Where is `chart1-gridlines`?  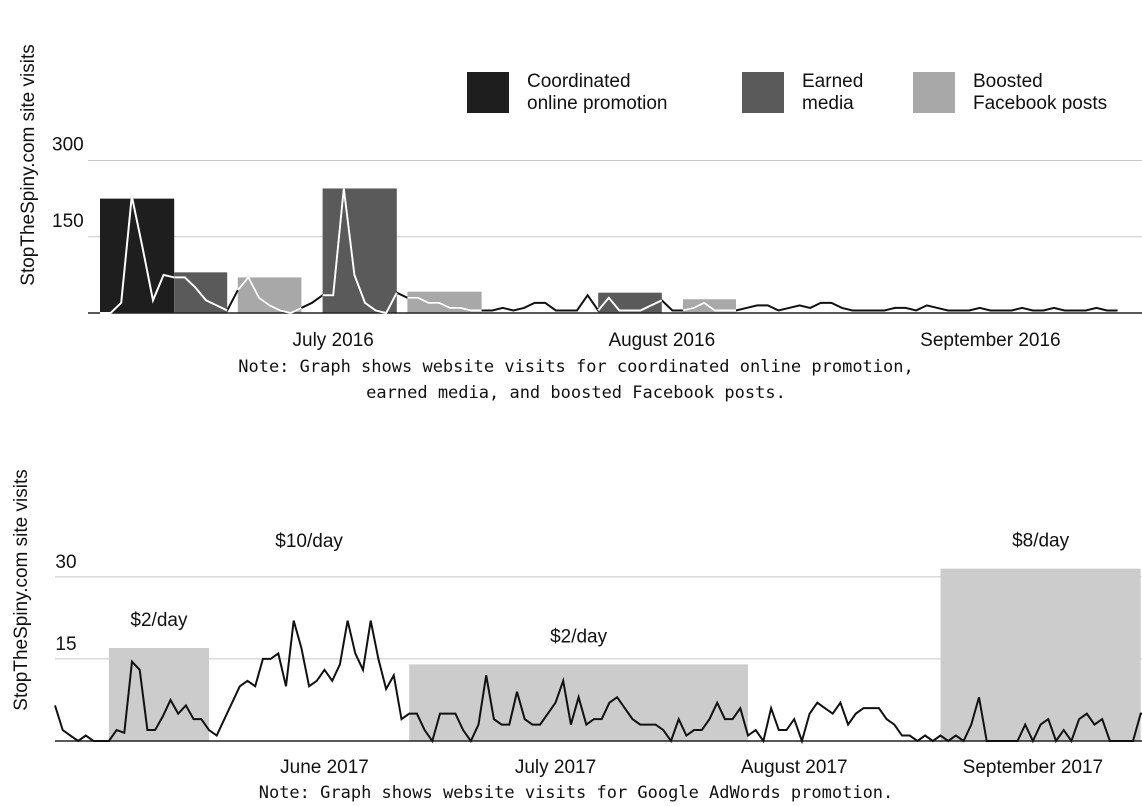 chart1-gridlines is located at coordinates (615, 199).